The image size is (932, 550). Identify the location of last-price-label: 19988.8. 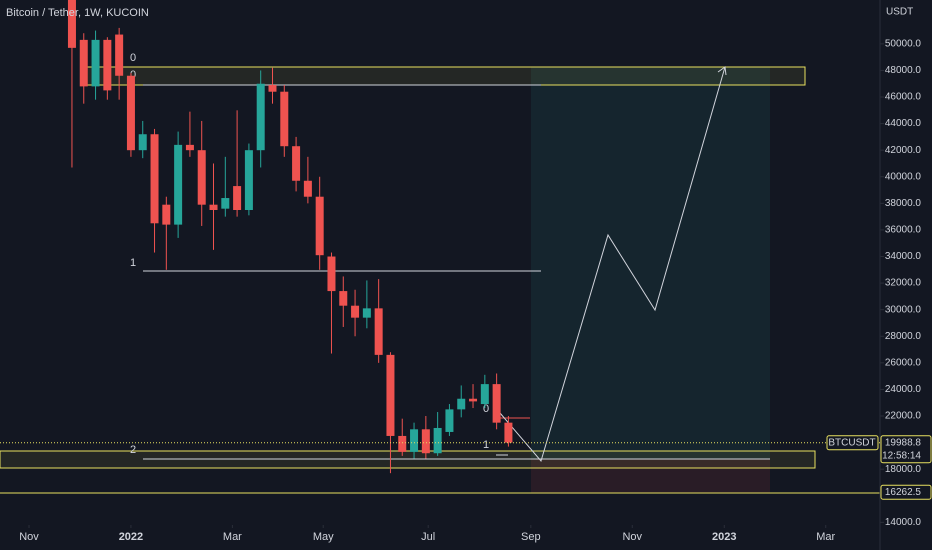
(903, 442).